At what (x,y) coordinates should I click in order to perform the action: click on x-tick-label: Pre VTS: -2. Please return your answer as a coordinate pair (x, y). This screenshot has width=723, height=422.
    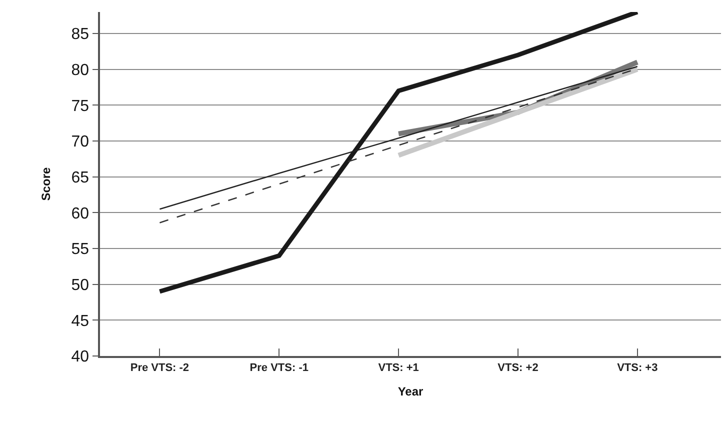
    Looking at the image, I should click on (160, 368).